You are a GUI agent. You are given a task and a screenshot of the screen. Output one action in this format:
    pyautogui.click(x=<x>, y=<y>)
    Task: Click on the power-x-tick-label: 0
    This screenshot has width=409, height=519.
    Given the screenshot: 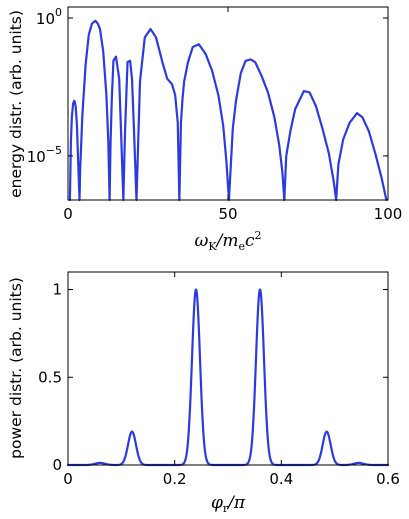 What is the action you would take?
    pyautogui.click(x=68, y=479)
    